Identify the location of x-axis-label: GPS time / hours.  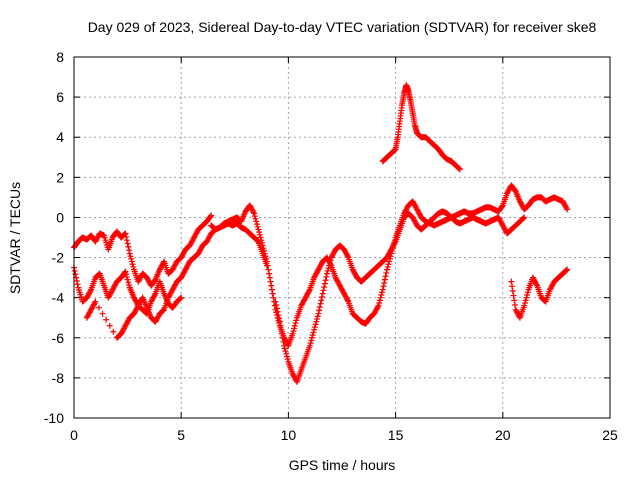
(342, 465).